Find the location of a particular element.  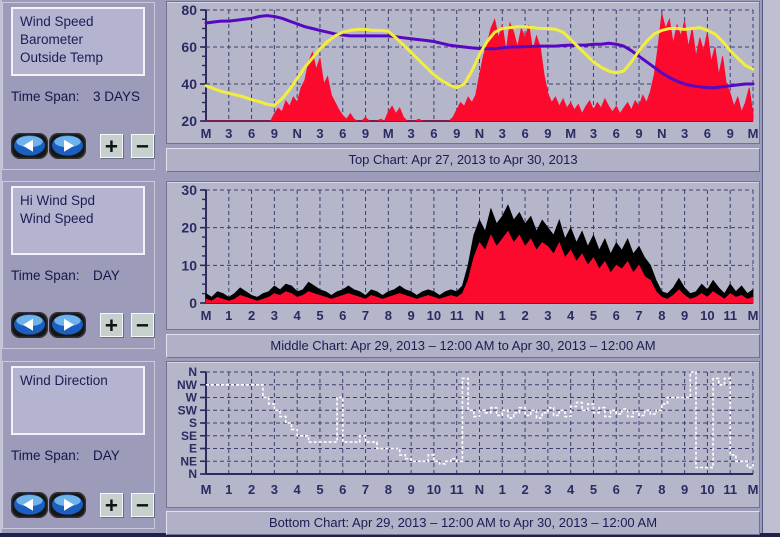

window-left-edge is located at coordinates (1, 268).